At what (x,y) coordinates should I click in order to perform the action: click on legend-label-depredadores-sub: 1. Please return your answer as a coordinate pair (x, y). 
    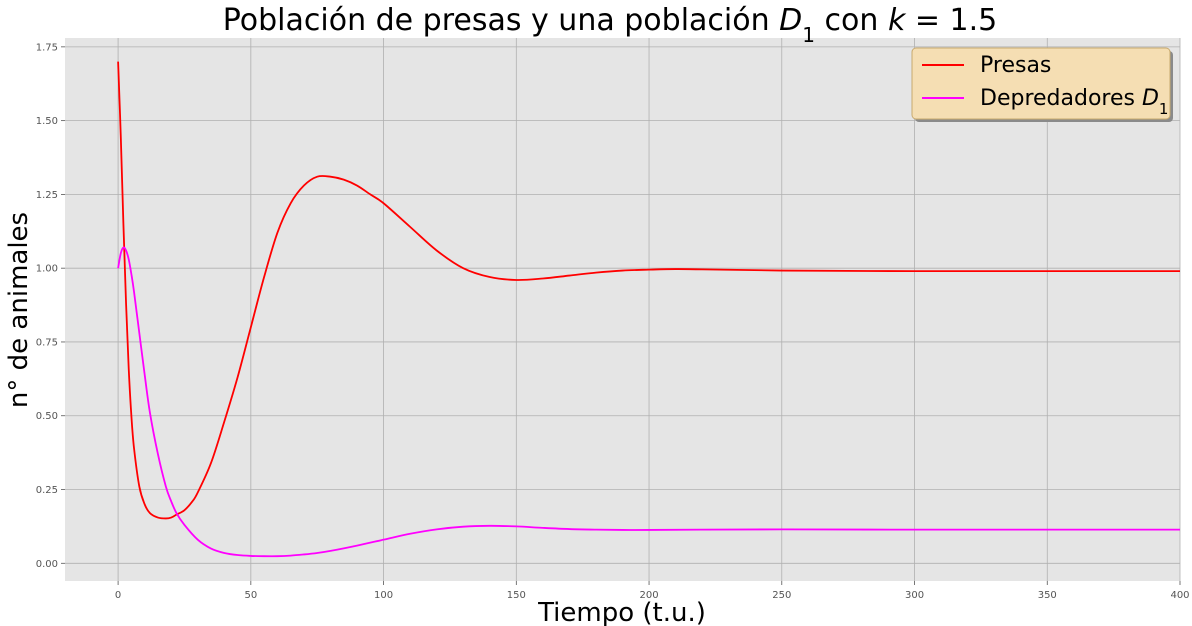
    Looking at the image, I should click on (1164, 109).